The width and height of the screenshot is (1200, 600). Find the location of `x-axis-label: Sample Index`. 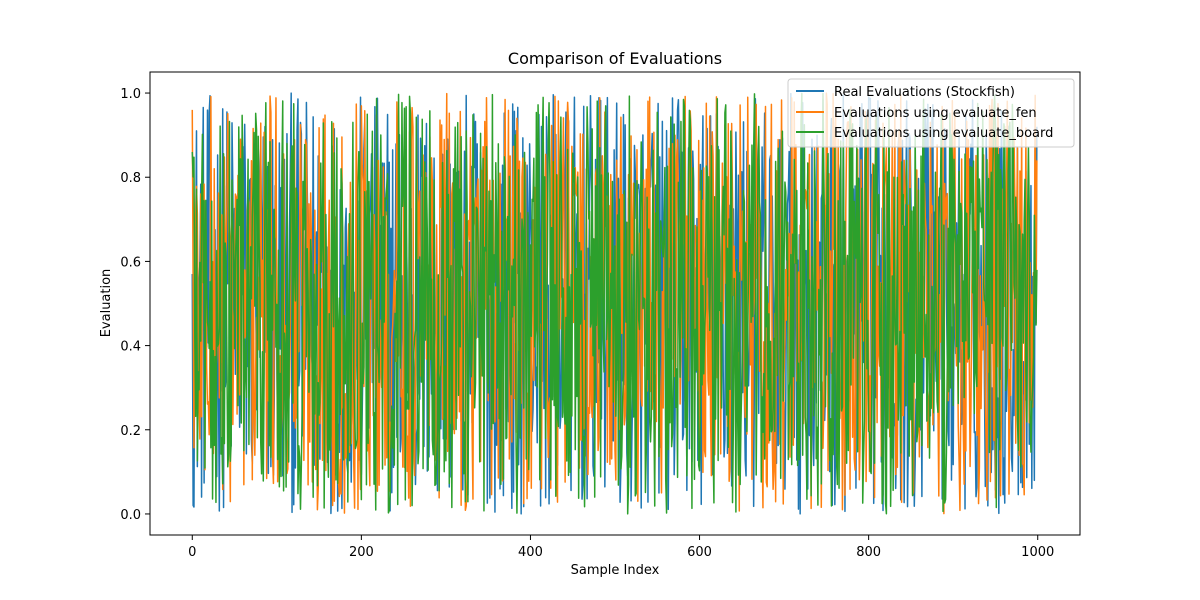

x-axis-label: Sample Index is located at coordinates (615, 570).